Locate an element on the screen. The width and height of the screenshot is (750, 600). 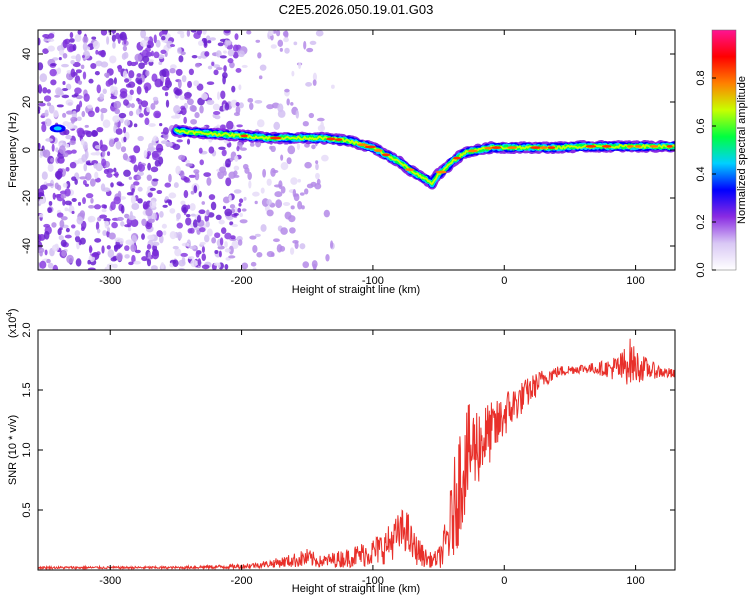
snr-x-label: Height of straight line (km) is located at coordinates (356, 589).